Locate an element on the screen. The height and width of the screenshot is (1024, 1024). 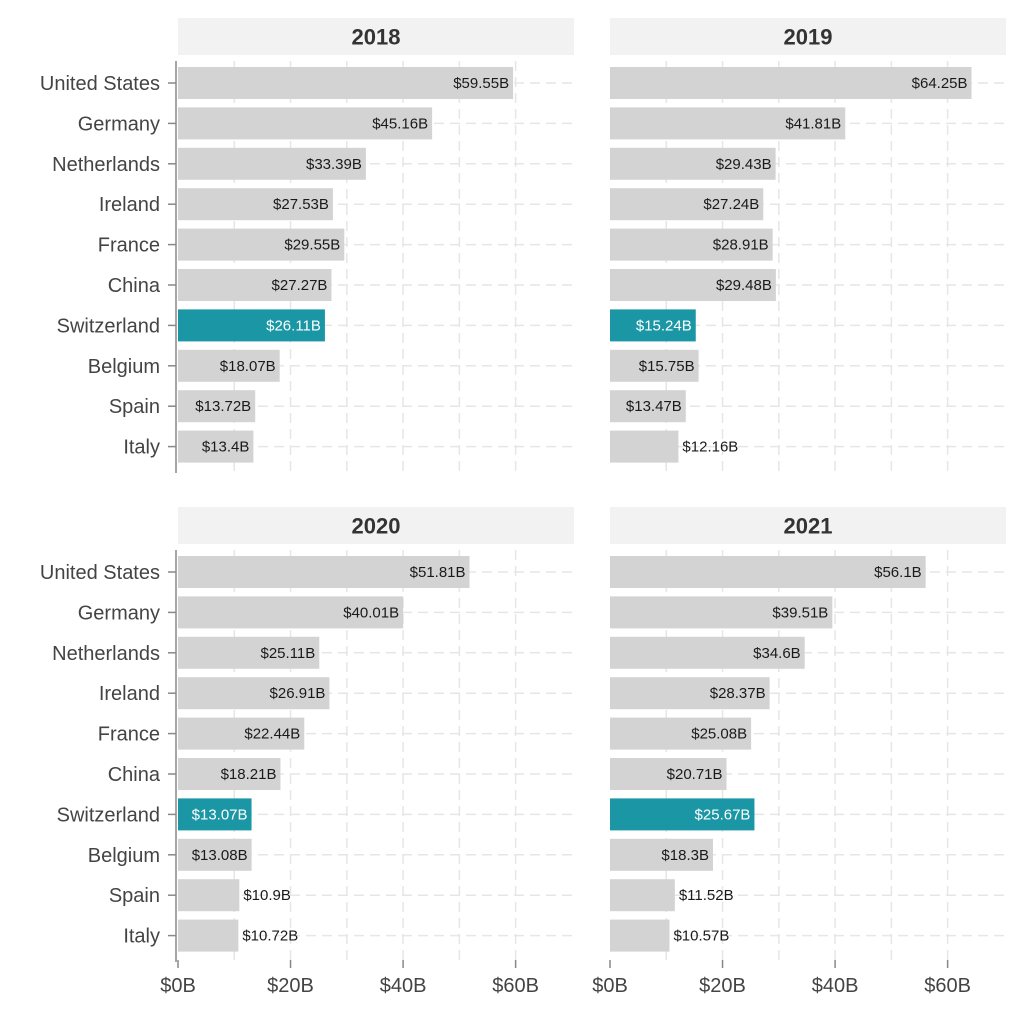
data-label: $13.08B is located at coordinates (220, 855).